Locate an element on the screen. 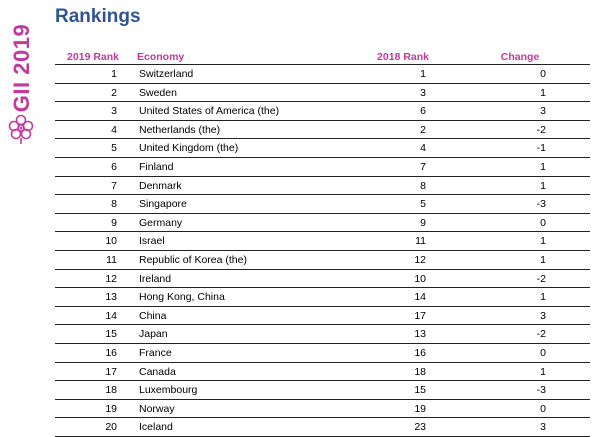  rank-cell: 19 is located at coordinates (111, 408).